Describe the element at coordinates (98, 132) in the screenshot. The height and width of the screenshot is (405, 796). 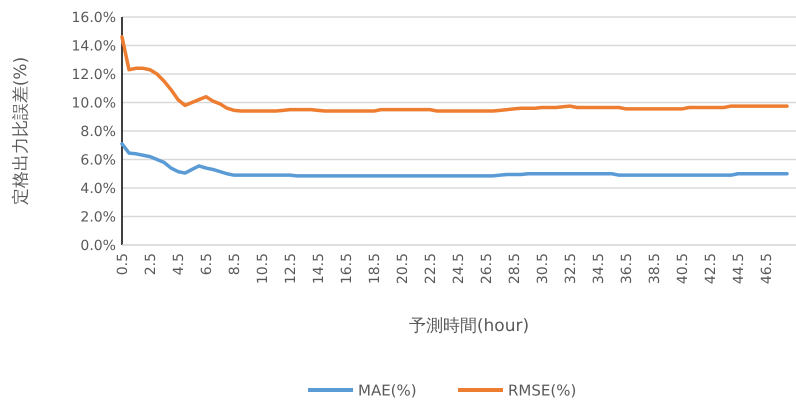
I see `y-tick-label: 8.0%` at that location.